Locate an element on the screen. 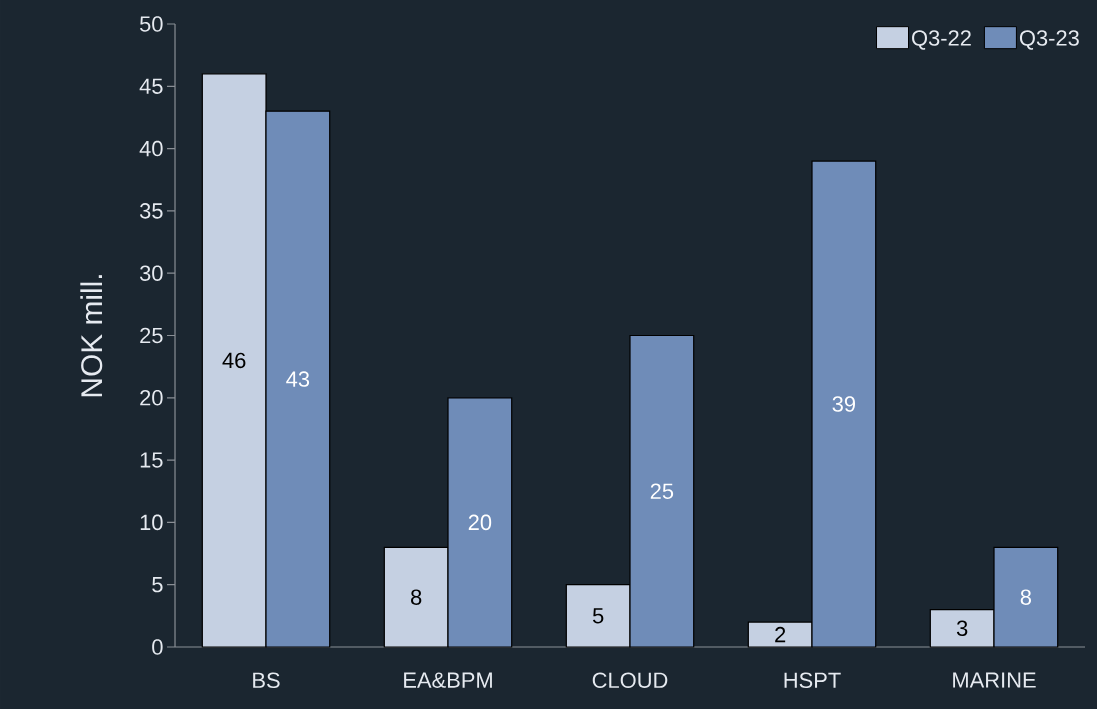 The height and width of the screenshot is (709, 1097). data-label: 43 is located at coordinates (298, 379).